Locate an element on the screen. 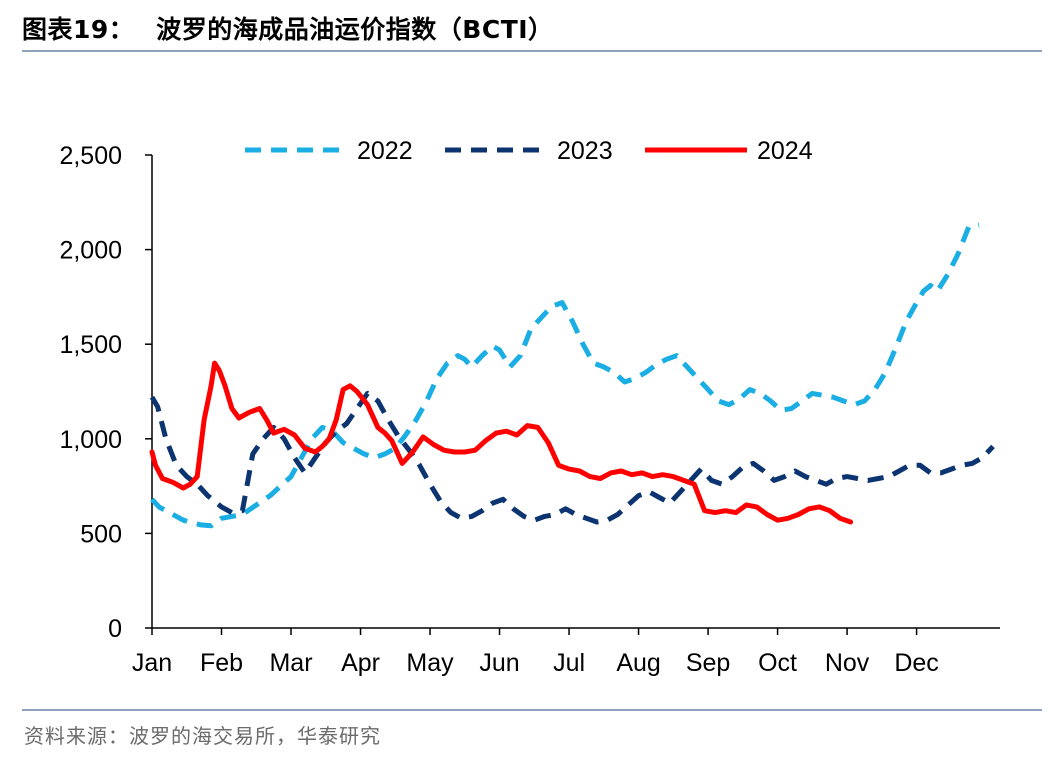 Image resolution: width=1048 pixels, height=760 pixels. x-tick-label: Mar is located at coordinates (290, 663).